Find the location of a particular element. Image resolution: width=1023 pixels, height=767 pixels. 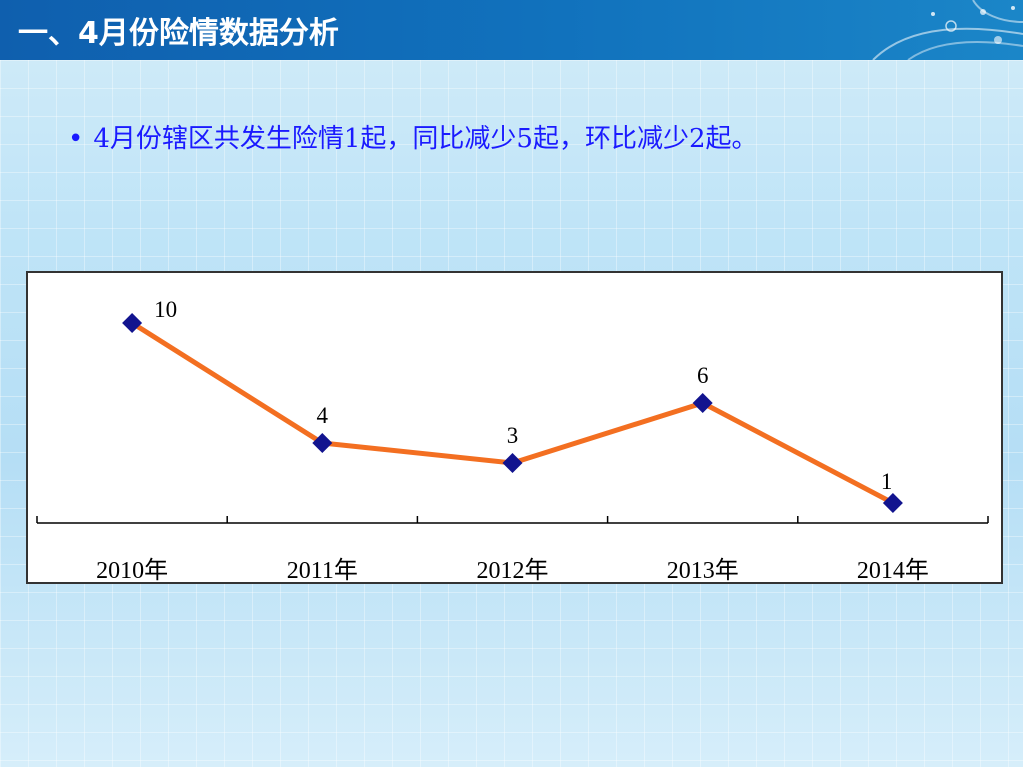

x-tick-label: 2013年 is located at coordinates (703, 569).